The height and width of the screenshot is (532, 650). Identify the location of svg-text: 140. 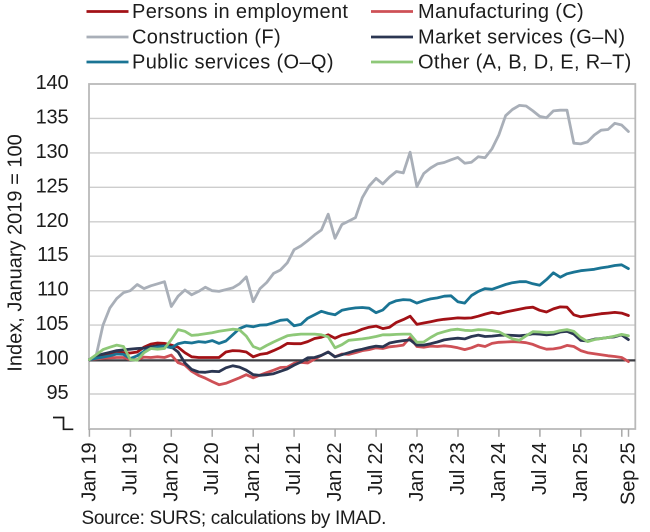
(52, 83).